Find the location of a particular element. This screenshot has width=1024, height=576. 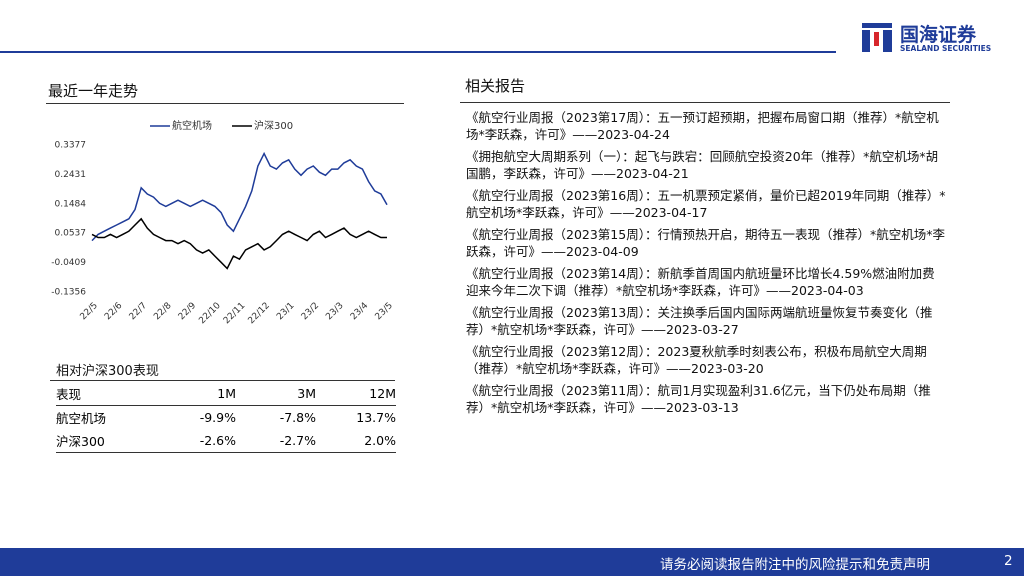

section-title: 最近一年走势 is located at coordinates (93, 91).